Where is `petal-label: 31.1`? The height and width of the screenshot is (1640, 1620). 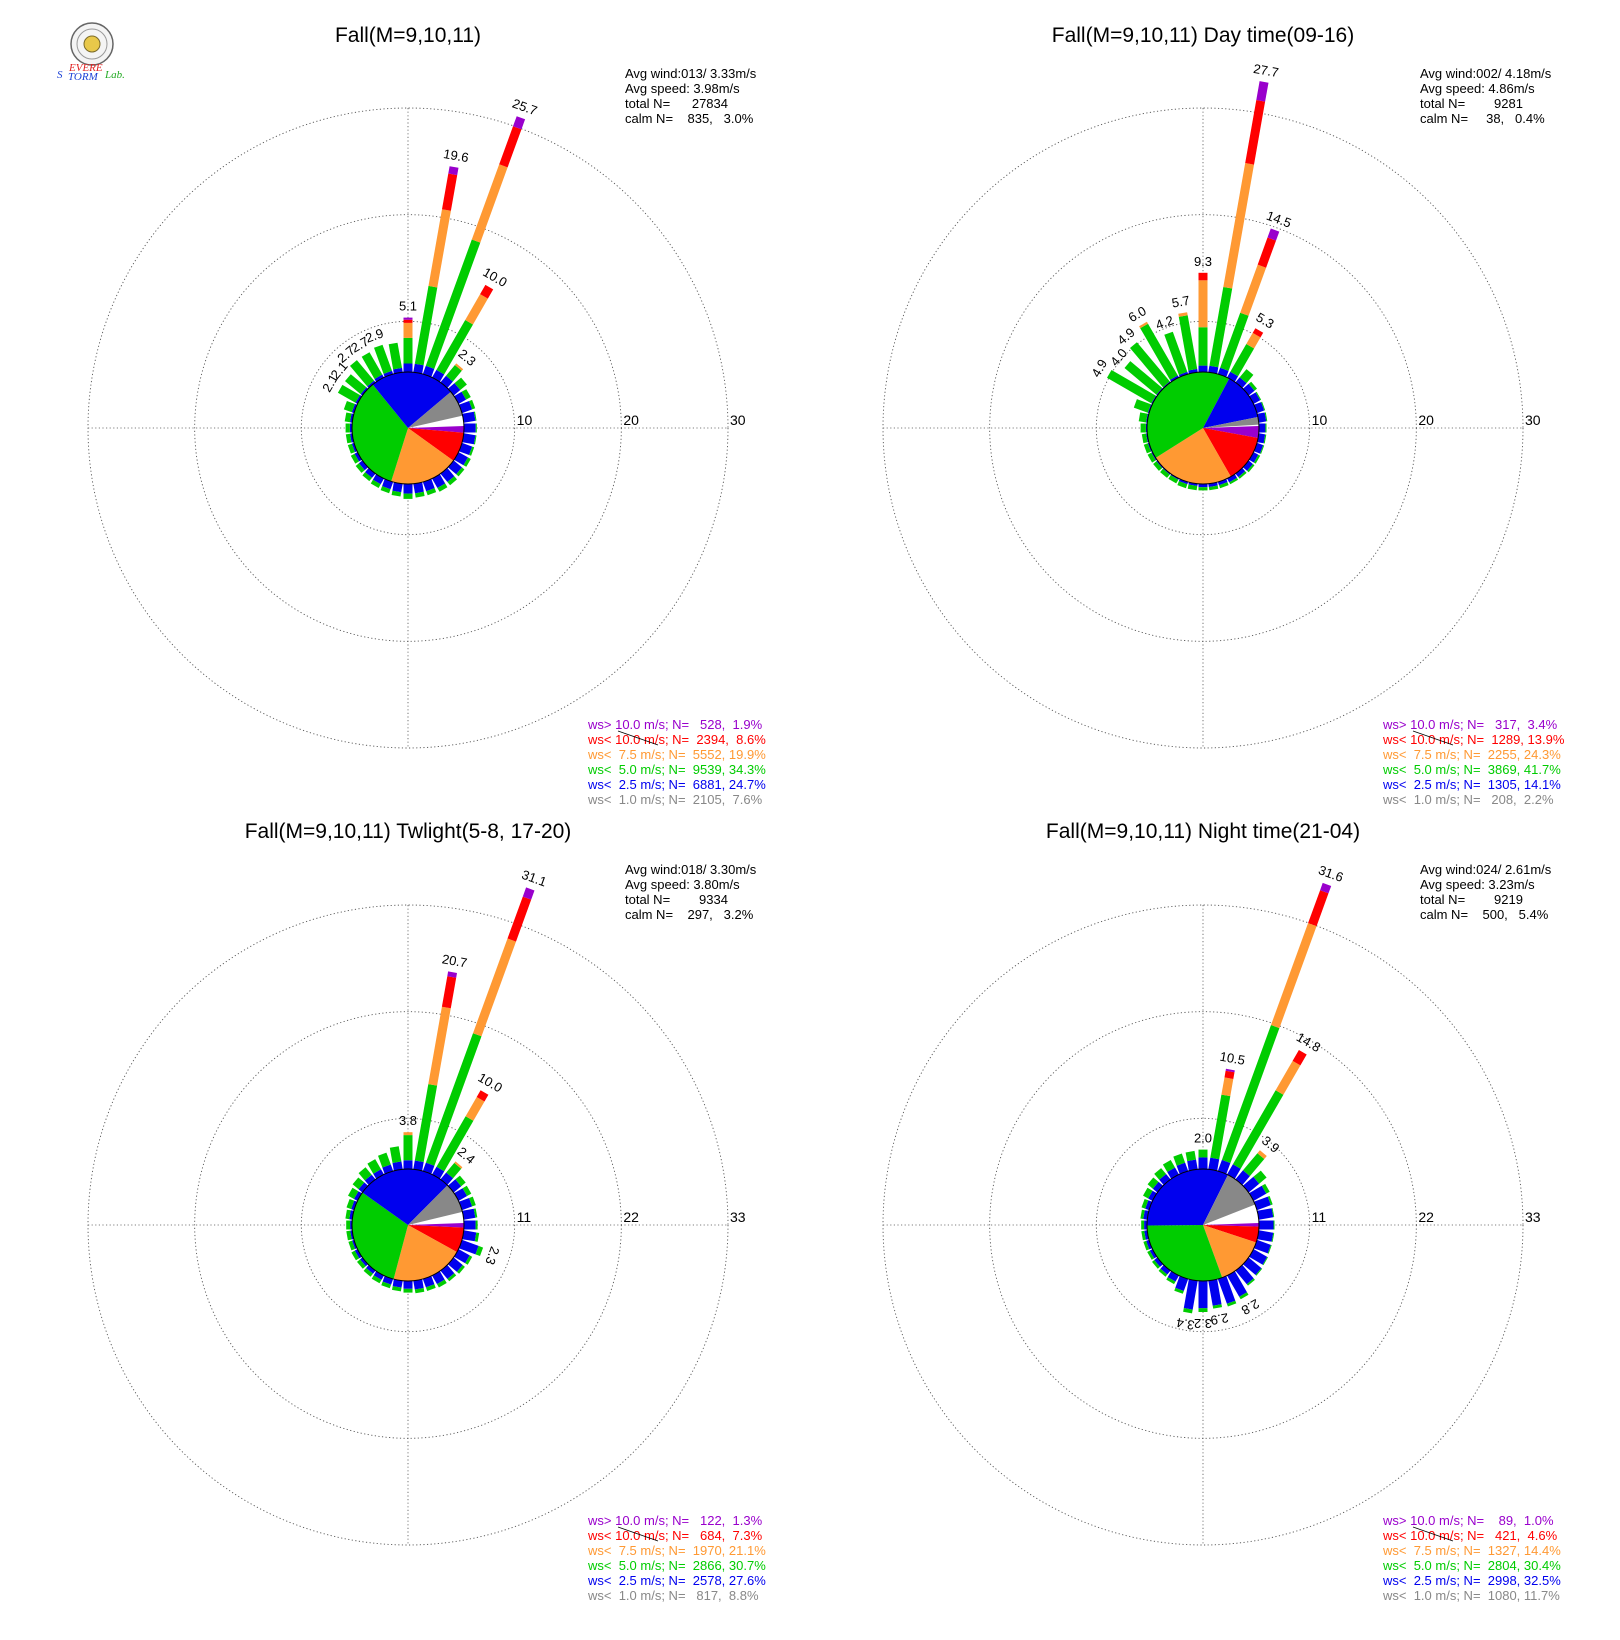 petal-label: 31.1 is located at coordinates (534, 878).